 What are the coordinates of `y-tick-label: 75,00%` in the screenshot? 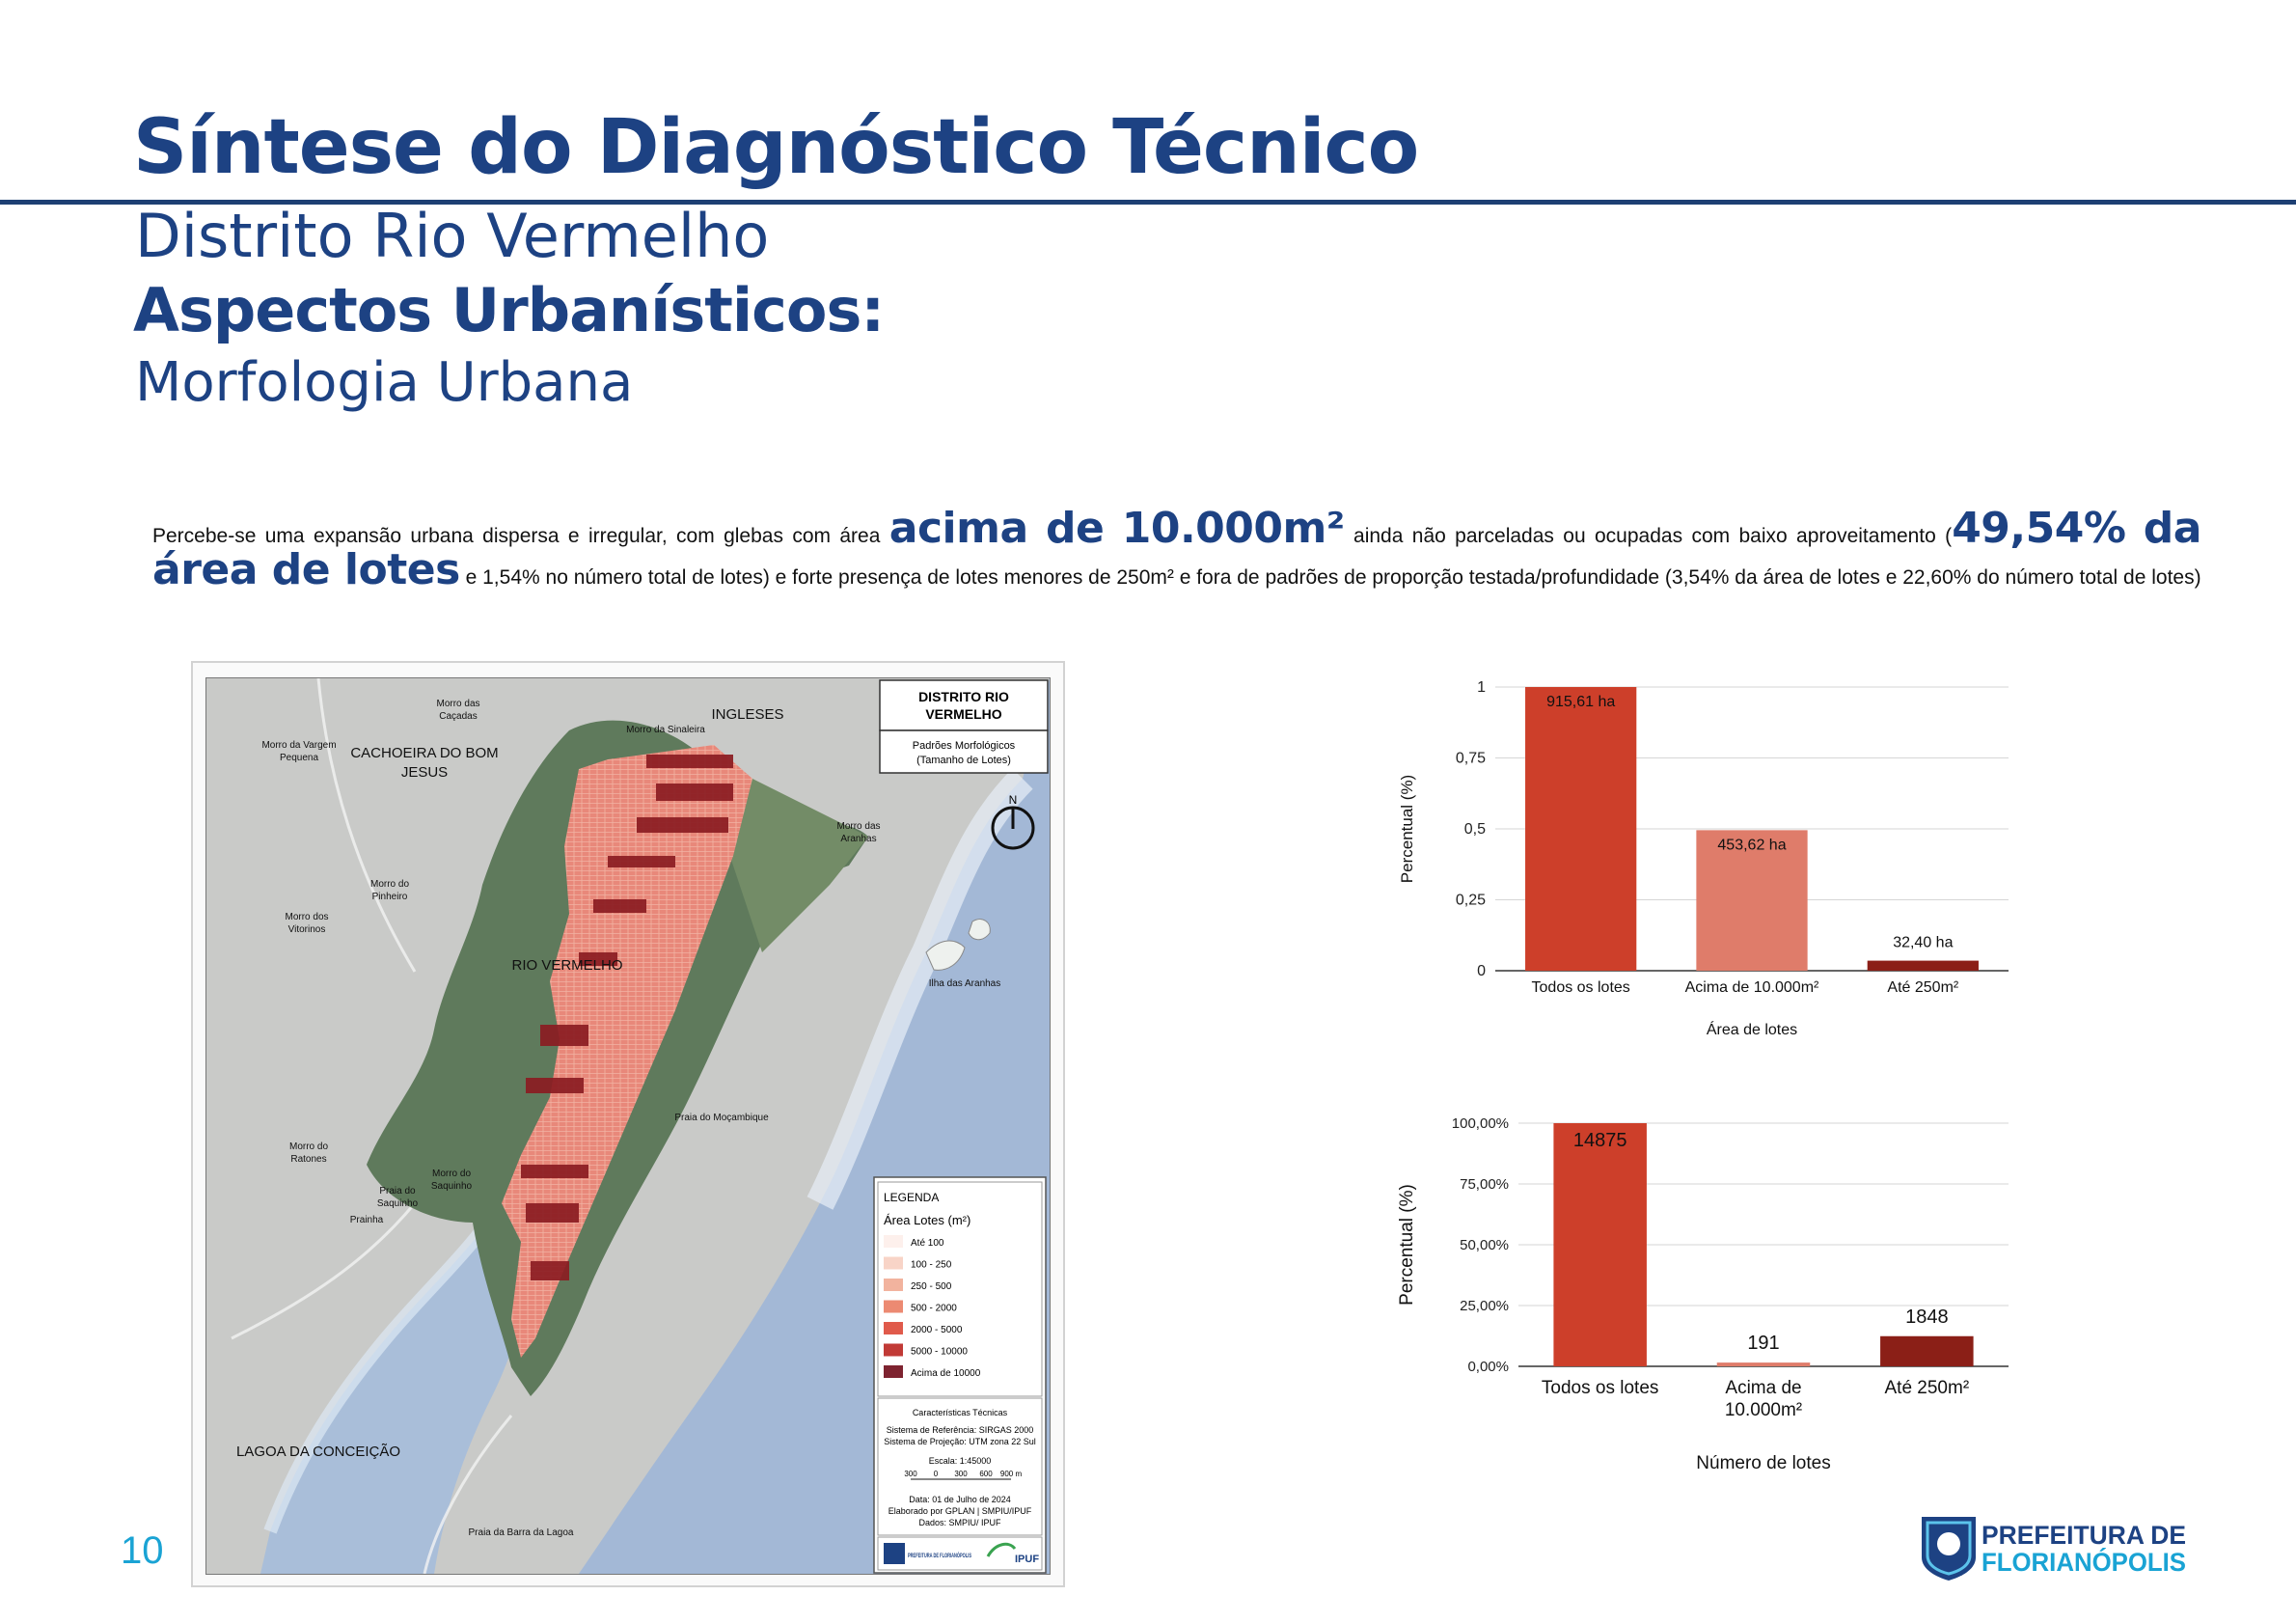 It's located at (1484, 1185).